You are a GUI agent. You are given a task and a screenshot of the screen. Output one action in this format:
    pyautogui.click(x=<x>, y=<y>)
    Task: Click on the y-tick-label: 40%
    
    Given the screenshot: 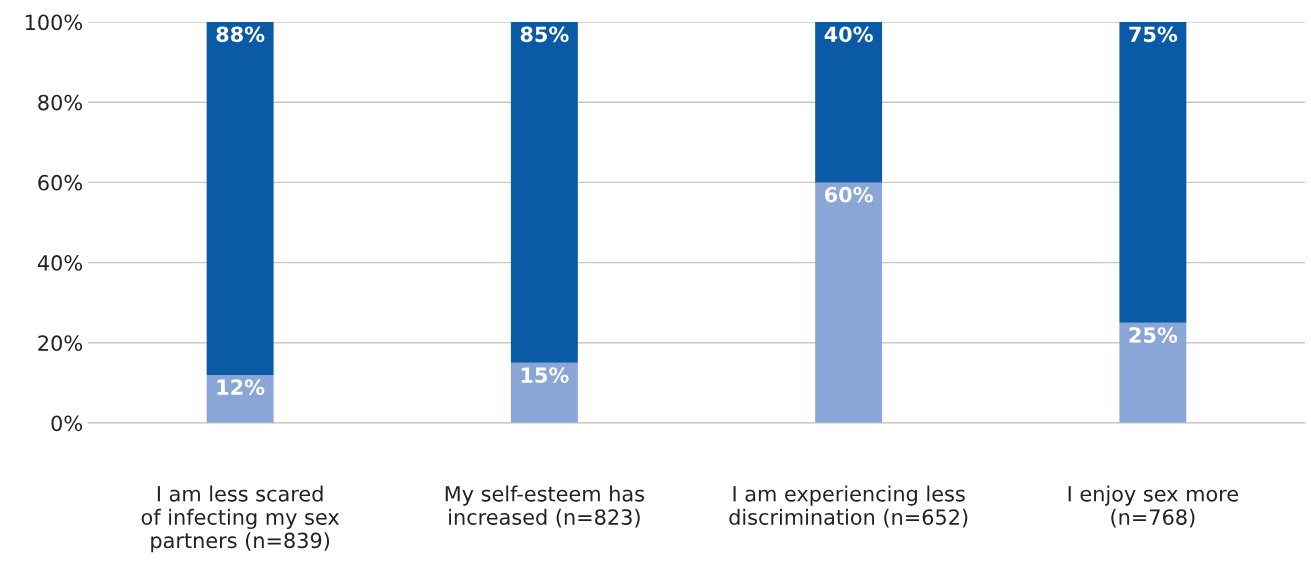 What is the action you would take?
    pyautogui.click(x=59, y=263)
    